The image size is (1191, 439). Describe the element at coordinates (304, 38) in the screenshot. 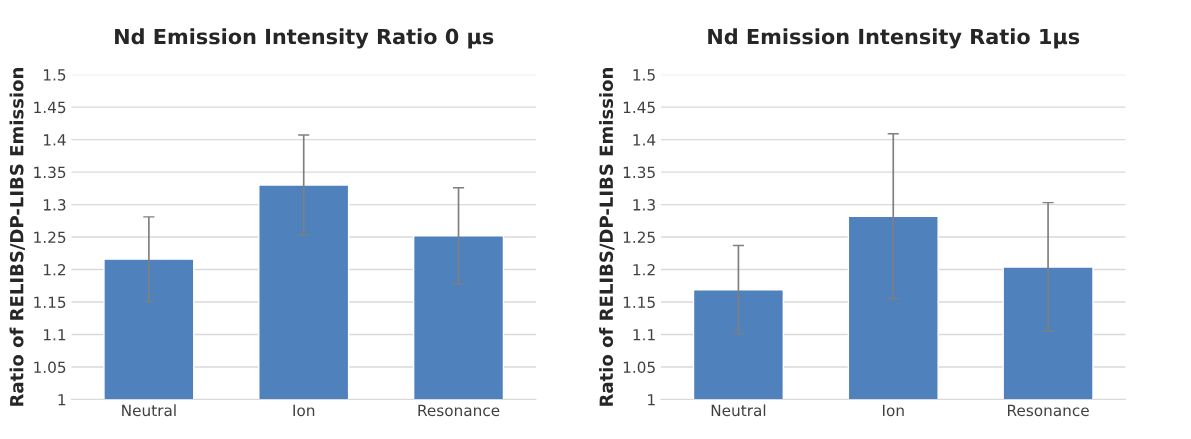

I see `chart-title: Nd Emission Intensity Ratio 0 μs` at that location.